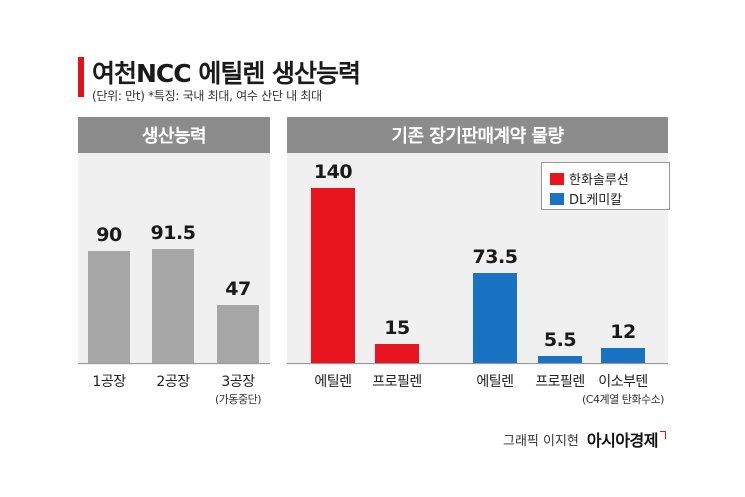 The height and width of the screenshot is (497, 745). Describe the element at coordinates (623, 332) in the screenshot. I see `dl-value-label-3: 12` at that location.